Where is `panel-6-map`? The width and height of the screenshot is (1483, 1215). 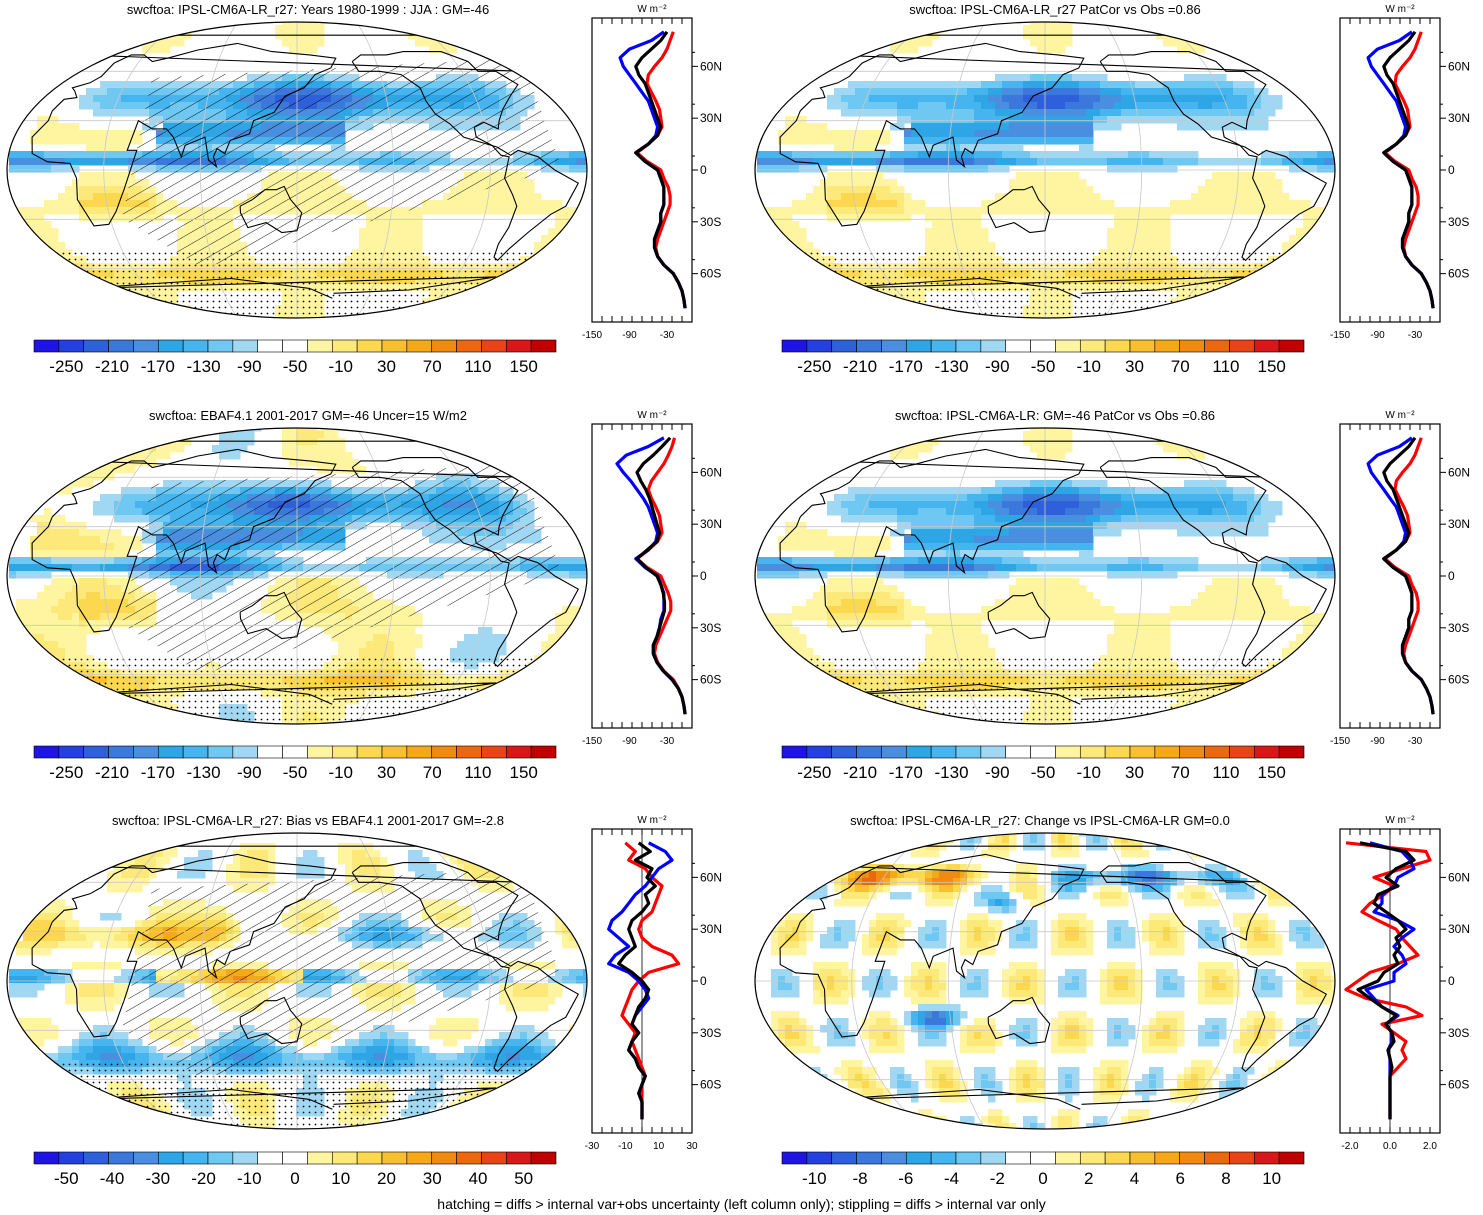 panel-6-map is located at coordinates (1045, 981).